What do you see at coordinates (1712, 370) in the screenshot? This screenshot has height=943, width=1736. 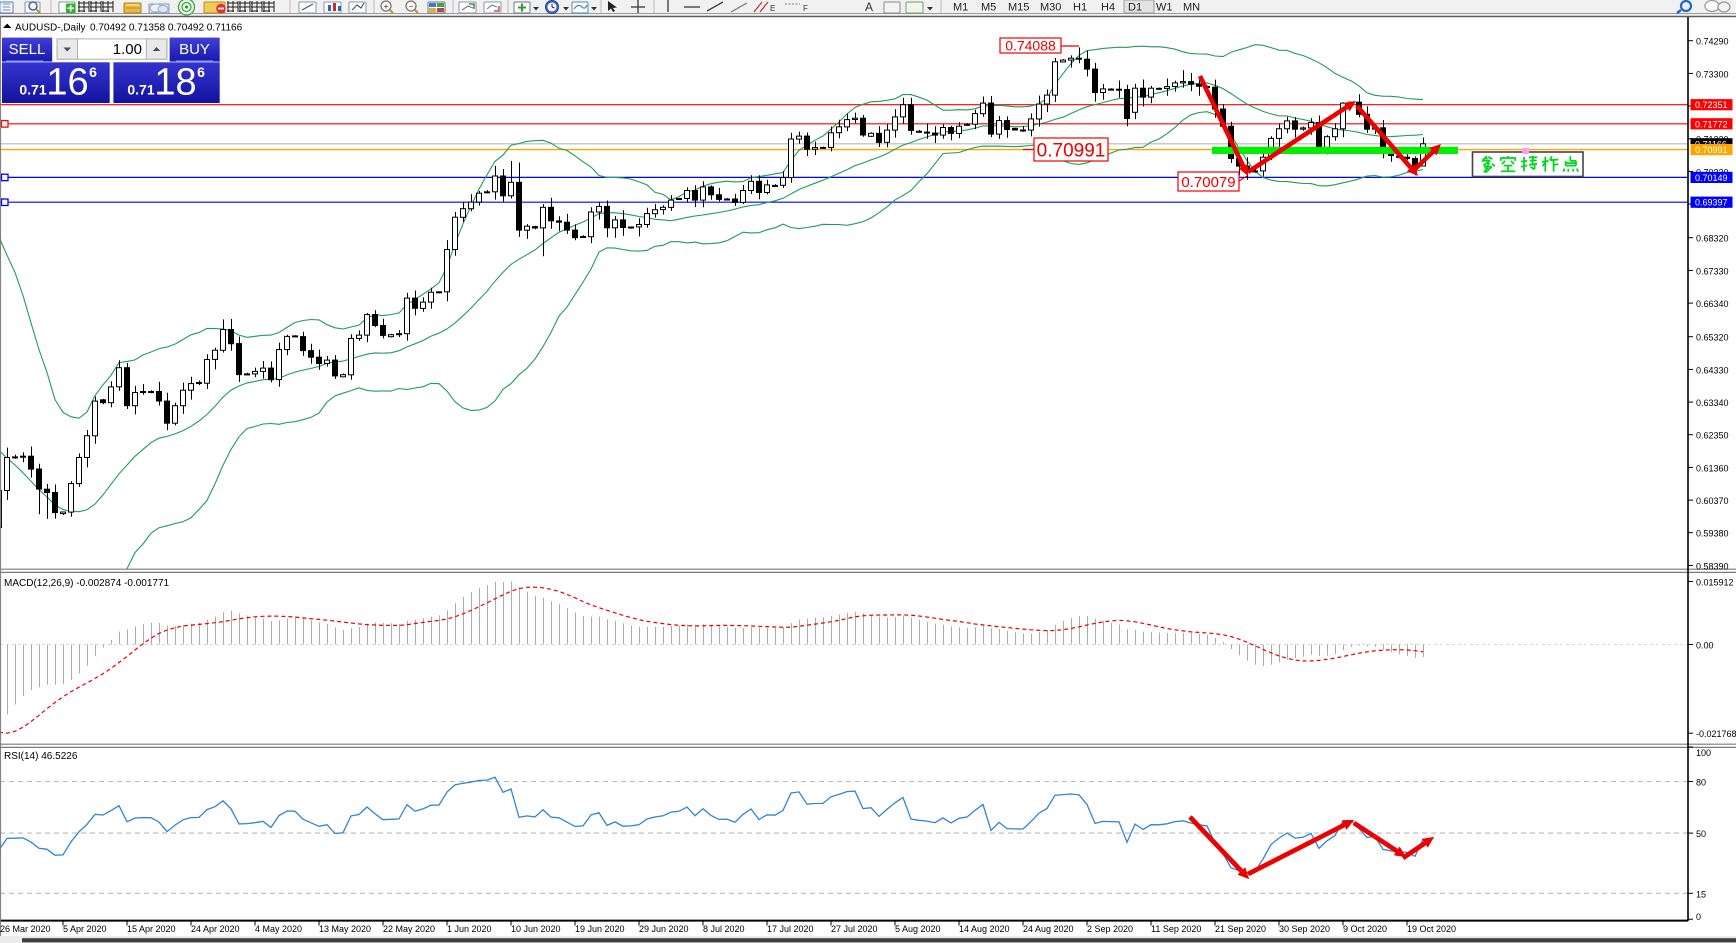 I see `svg-text: 0.64330` at bounding box center [1712, 370].